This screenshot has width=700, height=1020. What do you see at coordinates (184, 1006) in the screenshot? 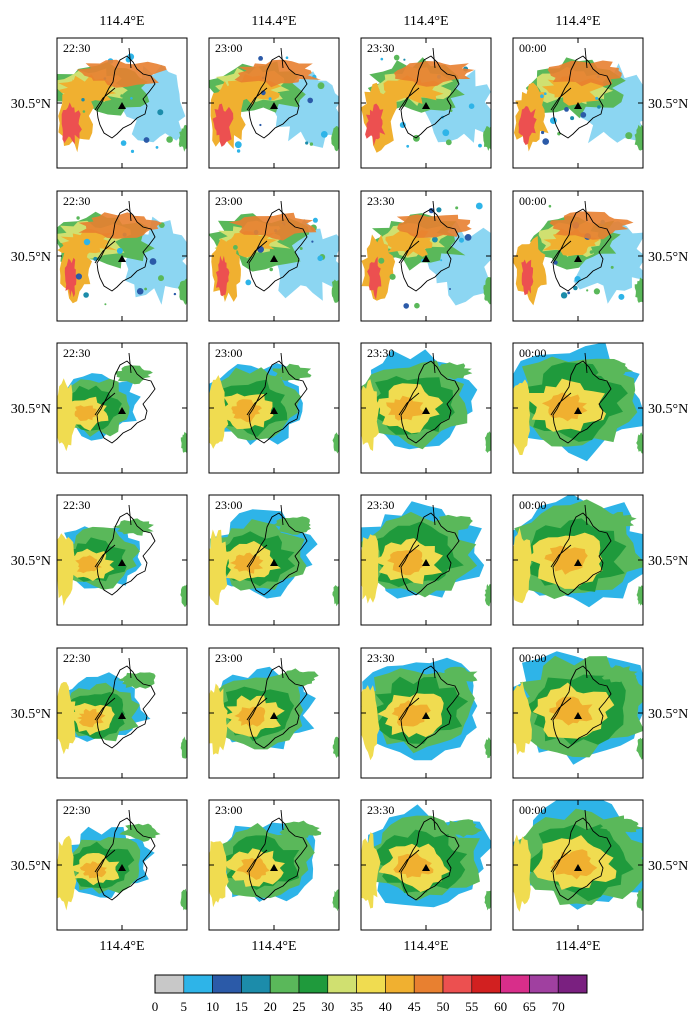
I see `colorbar-tick-label: 5` at bounding box center [184, 1006].